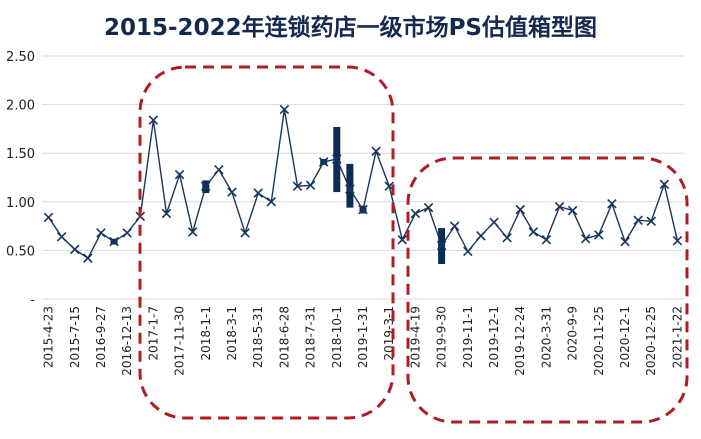 Image resolution: width=701 pixels, height=439 pixels. What do you see at coordinates (677, 337) in the screenshot?
I see `x-tick-label: 2021-1-22` at bounding box center [677, 337].